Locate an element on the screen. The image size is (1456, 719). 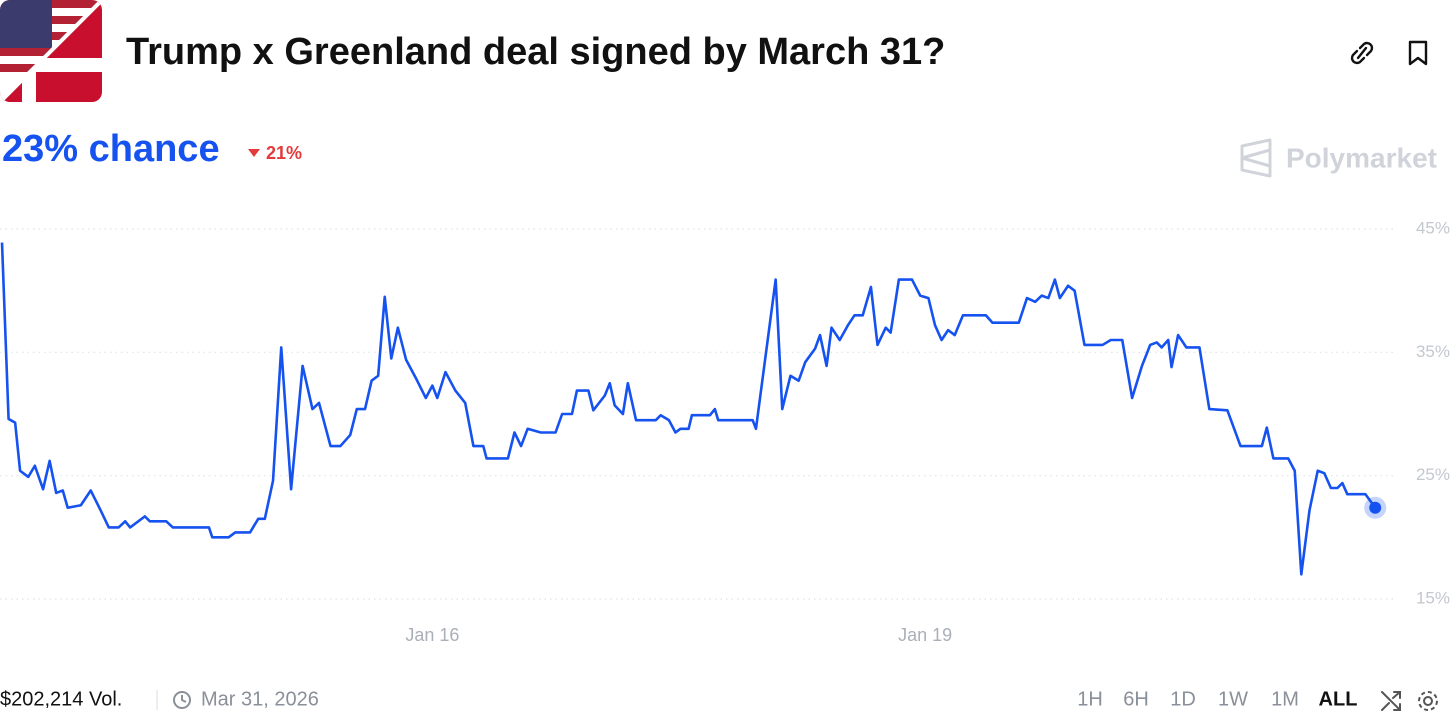
x-tick-label: Jan 19 is located at coordinates (925, 635).